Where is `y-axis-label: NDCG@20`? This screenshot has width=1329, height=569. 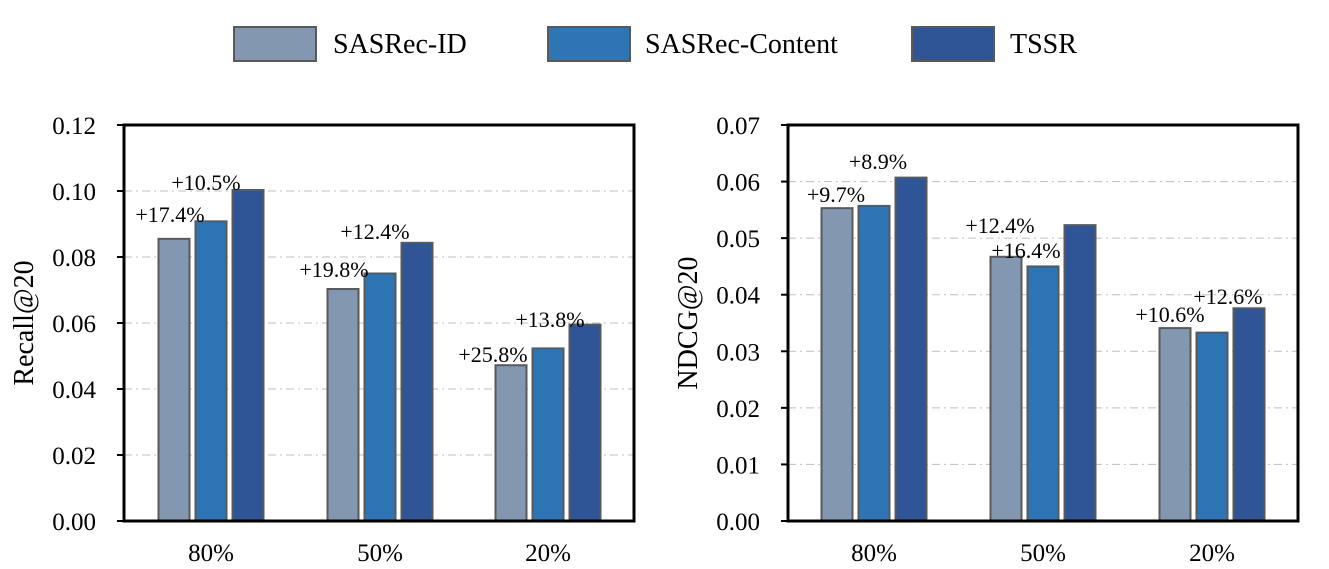
y-axis-label: NDCG@20 is located at coordinates (688, 322).